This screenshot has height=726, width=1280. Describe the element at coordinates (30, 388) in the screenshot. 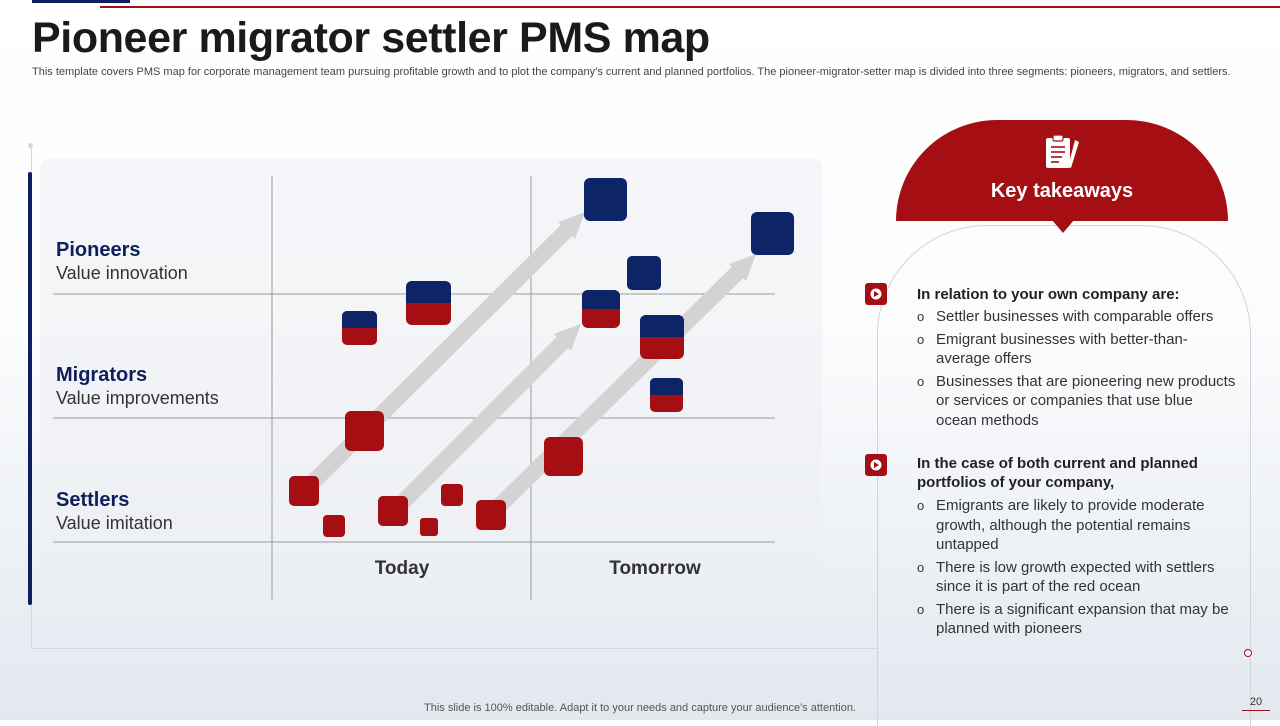

I see `diagram-accent-line` at that location.